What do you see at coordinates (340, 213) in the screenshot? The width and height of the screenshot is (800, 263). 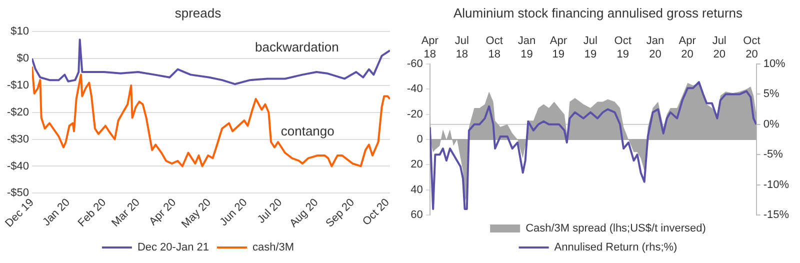 I see `x-tick-label: Sep 20` at bounding box center [340, 213].